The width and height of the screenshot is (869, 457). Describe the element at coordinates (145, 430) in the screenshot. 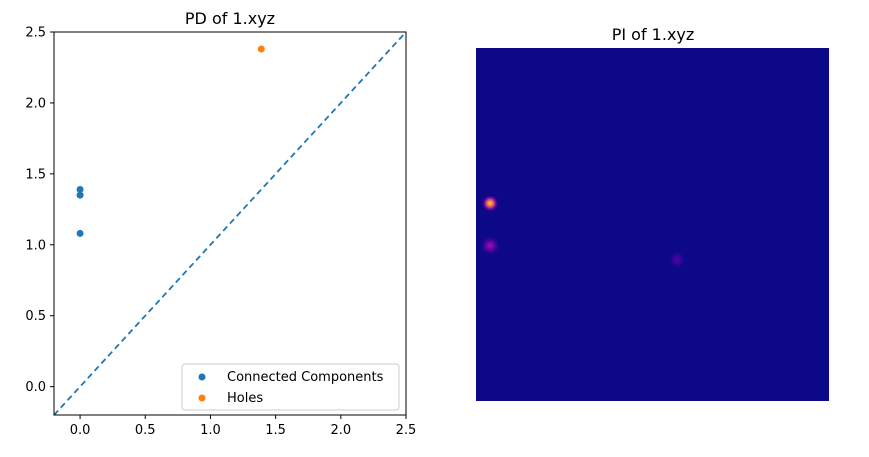

I see `x-tick-label: 0.5` at that location.